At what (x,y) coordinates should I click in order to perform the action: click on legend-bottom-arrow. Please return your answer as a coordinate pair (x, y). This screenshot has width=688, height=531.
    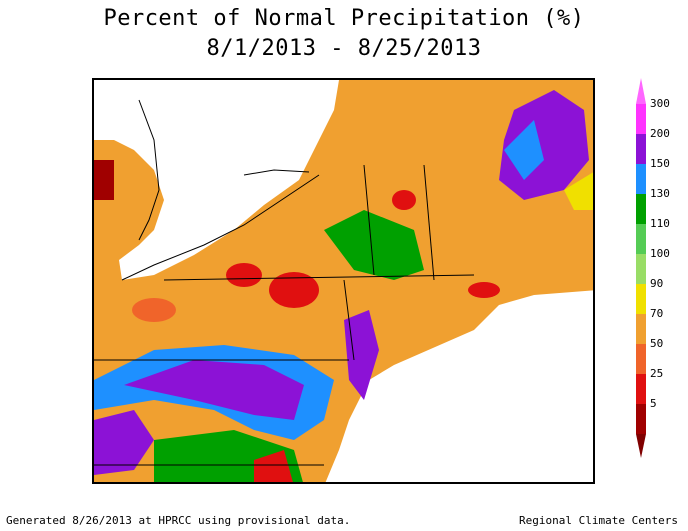
    Looking at the image, I should click on (641, 446).